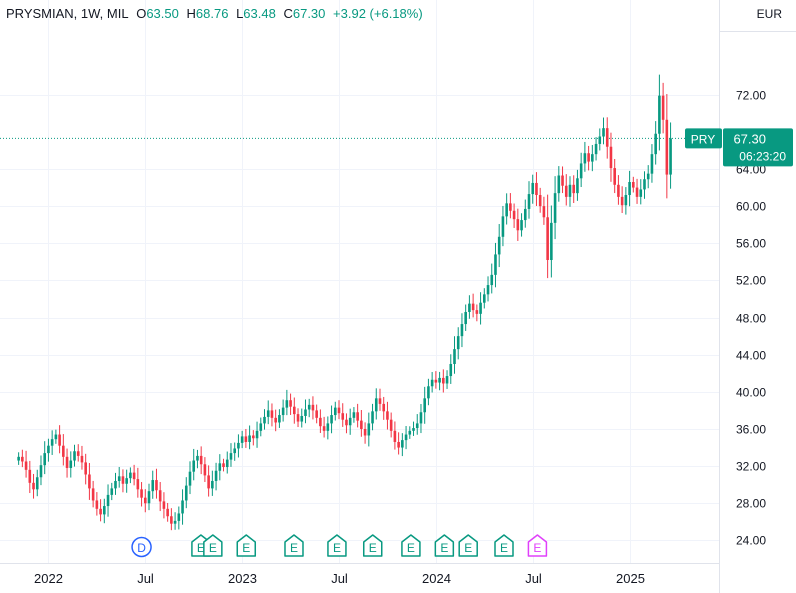 The height and width of the screenshot is (593, 796). I want to click on low-value: 63.48, so click(259, 13).